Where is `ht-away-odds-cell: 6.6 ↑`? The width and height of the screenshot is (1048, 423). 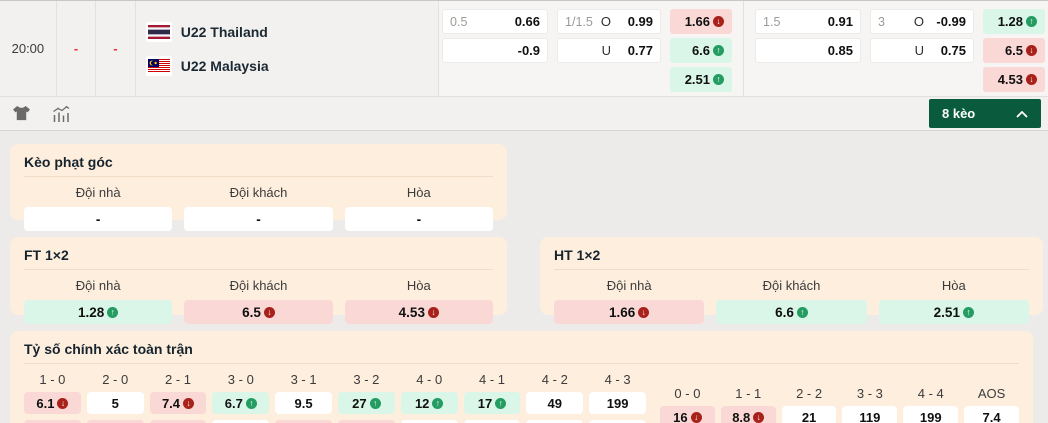
ht-away-odds-cell: 6.6 ↑ is located at coordinates (791, 312).